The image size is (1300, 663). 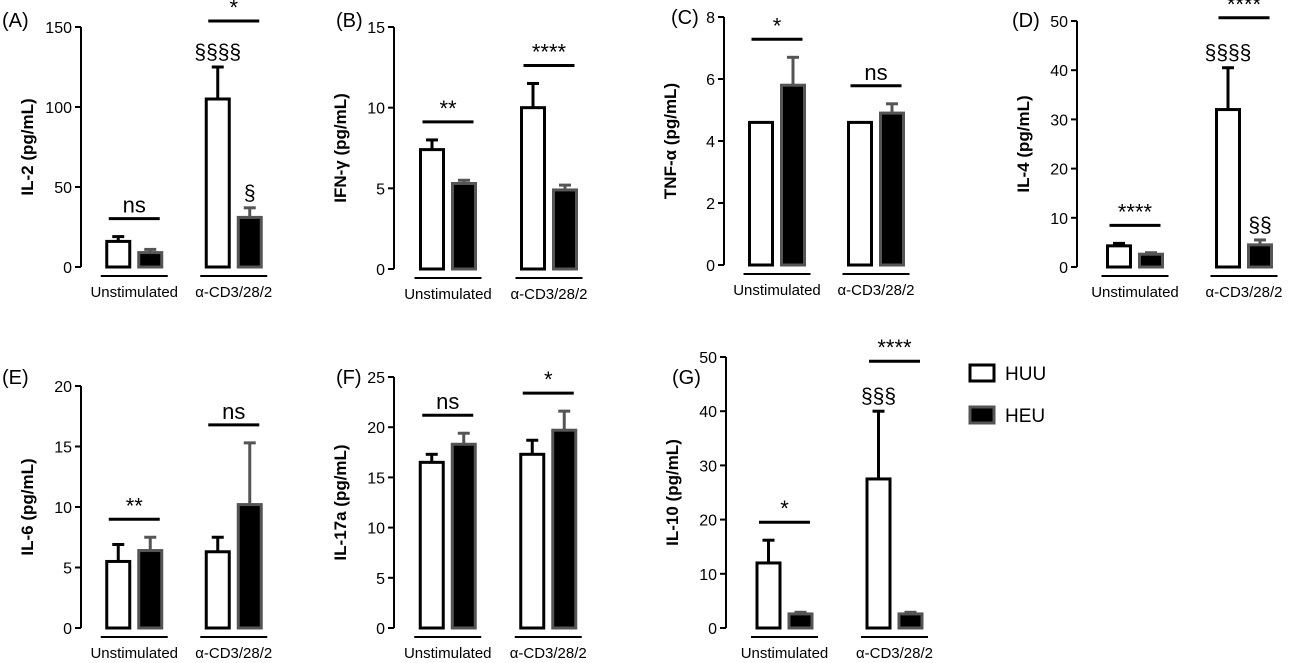 I want to click on panel-label: (E), so click(x=15, y=378).